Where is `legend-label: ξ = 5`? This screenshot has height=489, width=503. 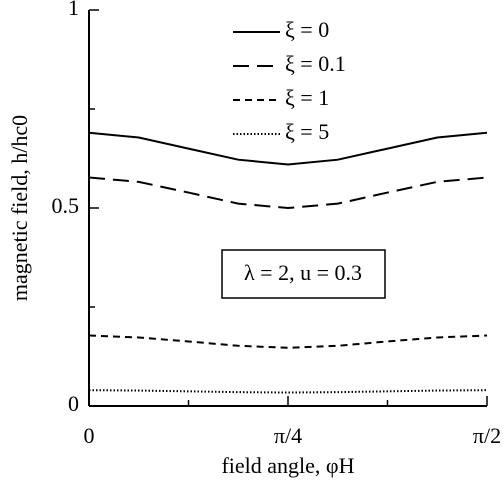
legend-label: ξ = 5 is located at coordinates (307, 131).